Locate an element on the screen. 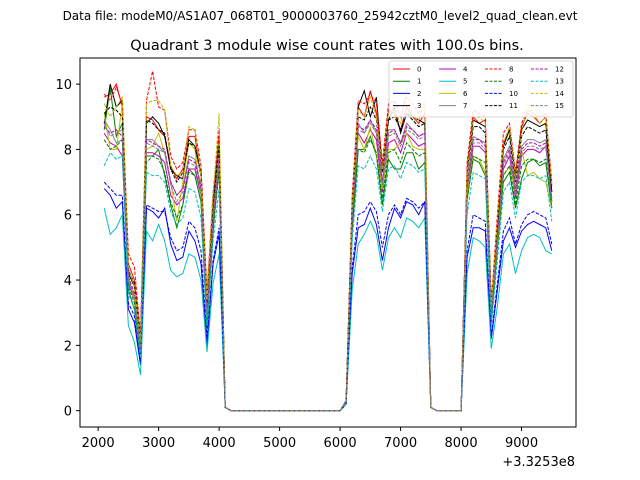  y-tick-label: 10 is located at coordinates (63, 85).